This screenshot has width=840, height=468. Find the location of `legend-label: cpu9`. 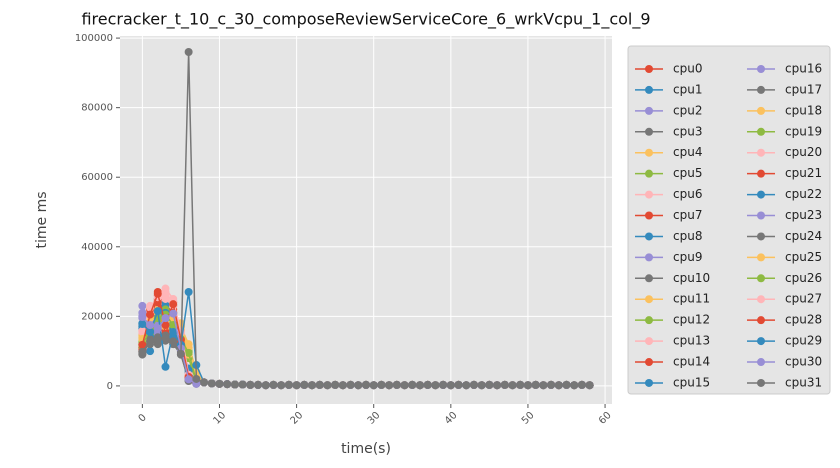

legend-label: cpu9 is located at coordinates (687, 257).